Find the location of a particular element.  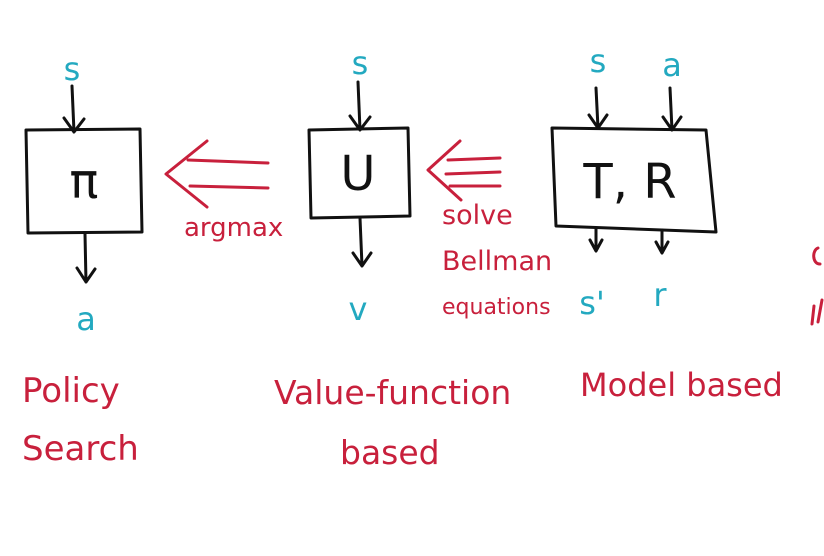

model-caption: Model based is located at coordinates (681, 385).